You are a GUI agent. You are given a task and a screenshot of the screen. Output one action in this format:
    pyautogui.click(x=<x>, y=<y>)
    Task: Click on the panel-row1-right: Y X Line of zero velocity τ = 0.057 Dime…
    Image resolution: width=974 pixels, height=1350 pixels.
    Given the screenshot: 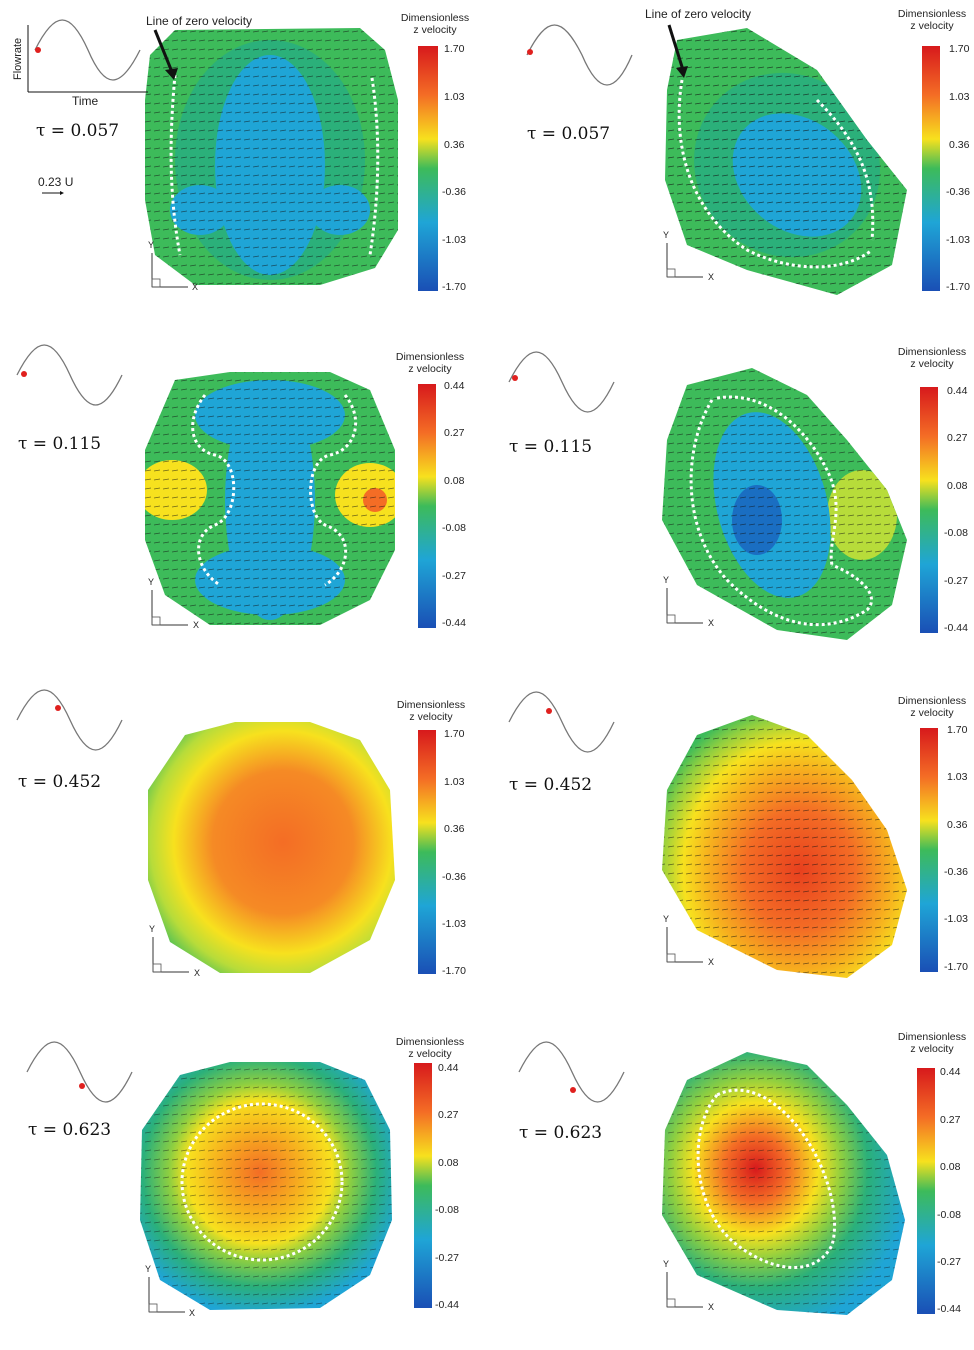 What is the action you would take?
    pyautogui.click(x=730, y=165)
    